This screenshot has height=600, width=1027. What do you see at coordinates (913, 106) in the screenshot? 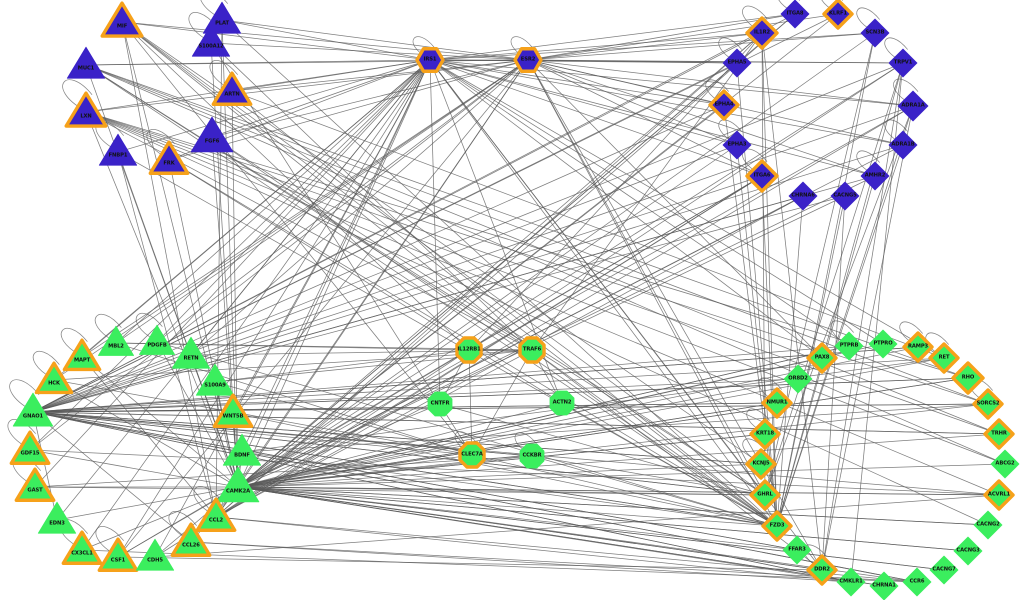
I see `graph-node-adra1a: ADRA1A` at bounding box center [913, 106].